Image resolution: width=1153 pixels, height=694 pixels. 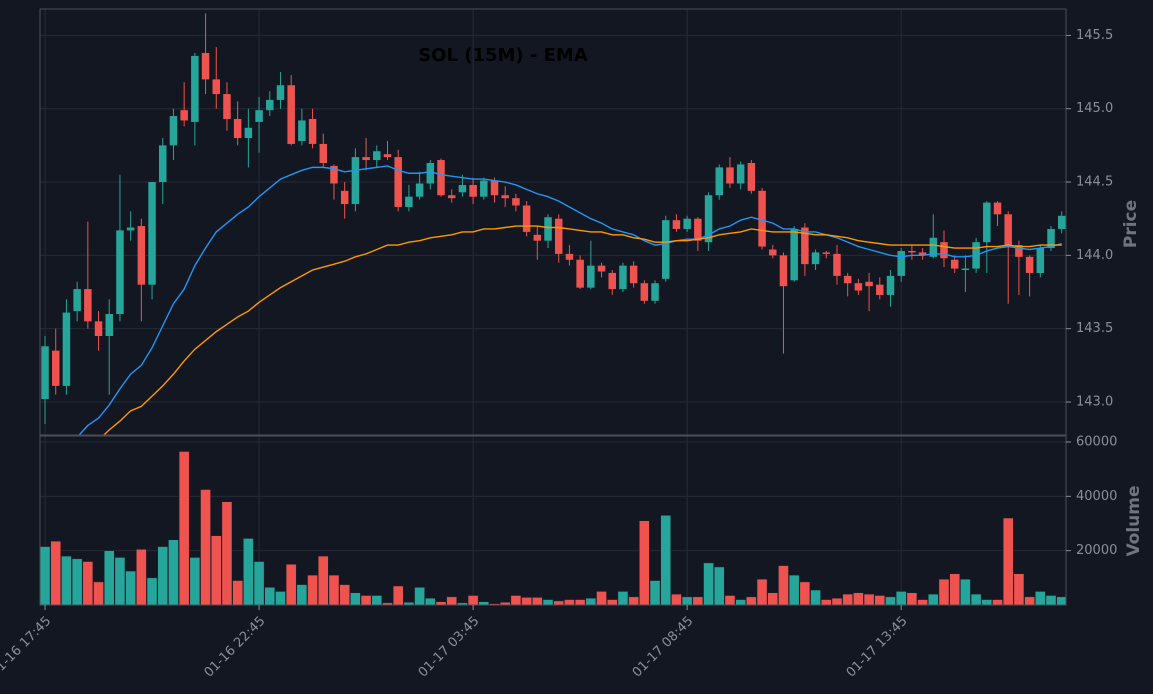 What do you see at coordinates (1094, 328) in the screenshot?
I see `y-tick-label: 143.5` at bounding box center [1094, 328].